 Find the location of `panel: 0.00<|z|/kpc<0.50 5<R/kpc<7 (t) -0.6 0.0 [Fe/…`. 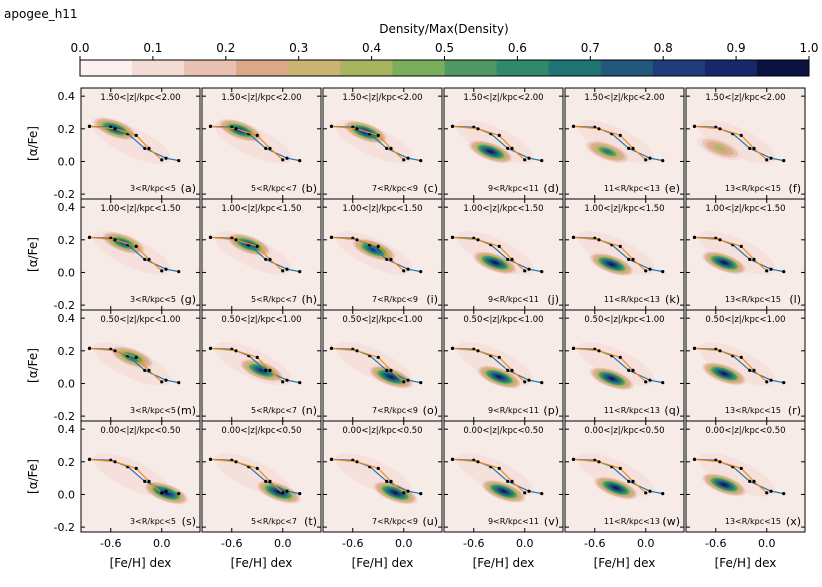

panel: 0.00<|z|/kpc<0.50 5<R/kpc<7 (t) -0.6 0.0 [Fe/… is located at coordinates (261, 495).